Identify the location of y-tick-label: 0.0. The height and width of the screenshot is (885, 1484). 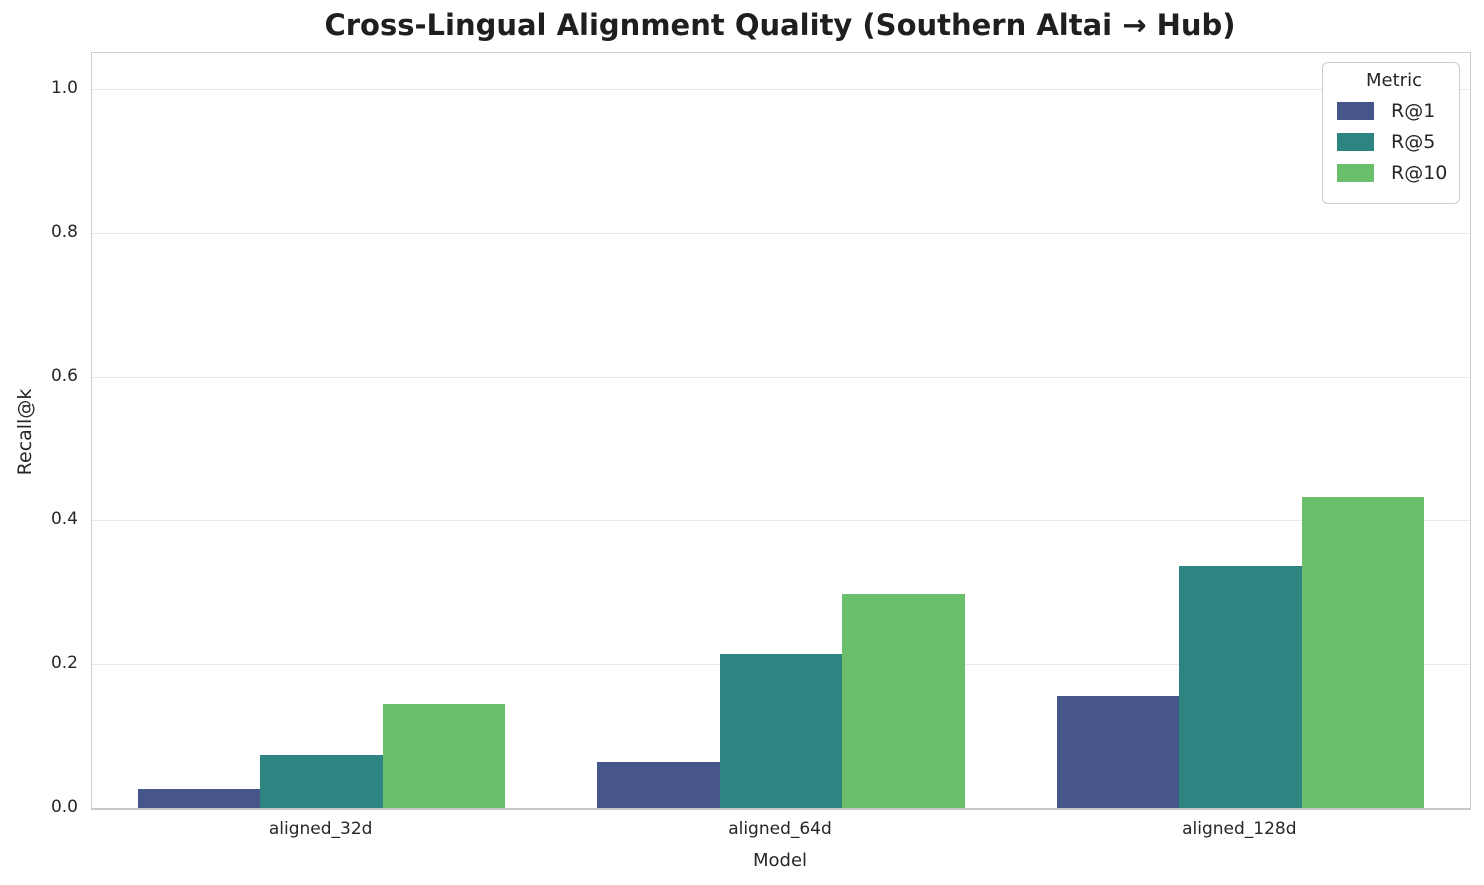
(64, 807).